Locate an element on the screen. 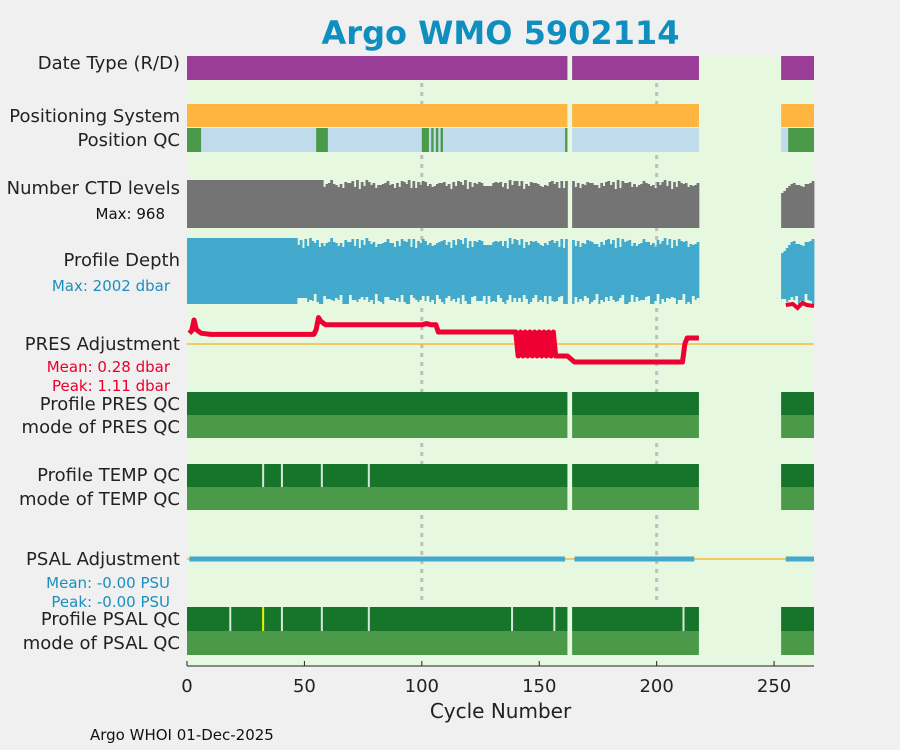 The image size is (900, 750). row-label-profile-depth: Profile Depth is located at coordinates (121, 260).